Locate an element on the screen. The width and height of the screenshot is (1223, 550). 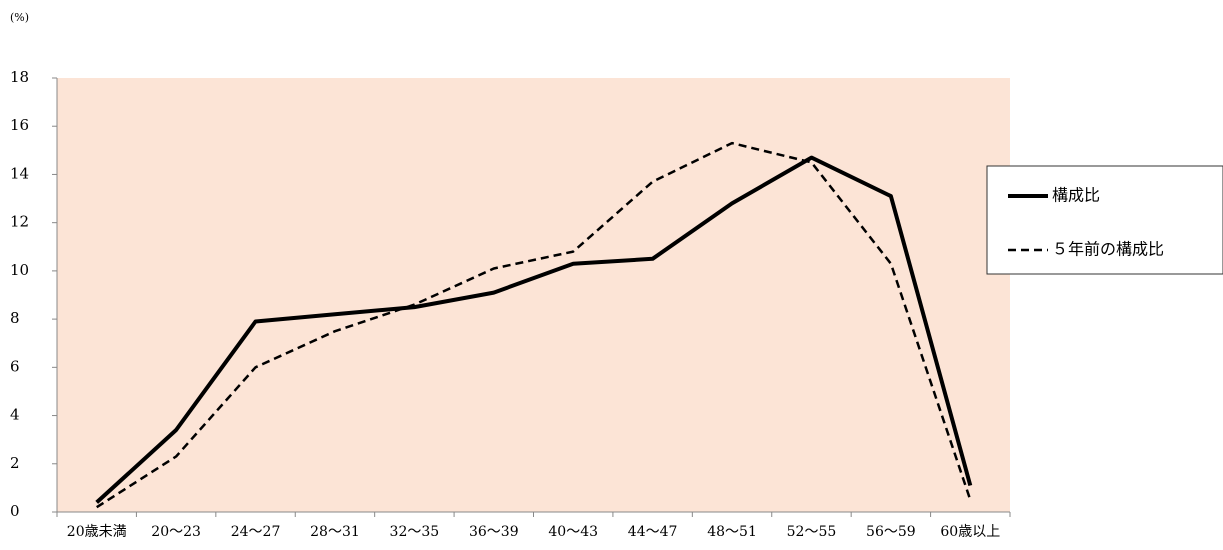
x-tick-label: 20歳未満 is located at coordinates (97, 532).